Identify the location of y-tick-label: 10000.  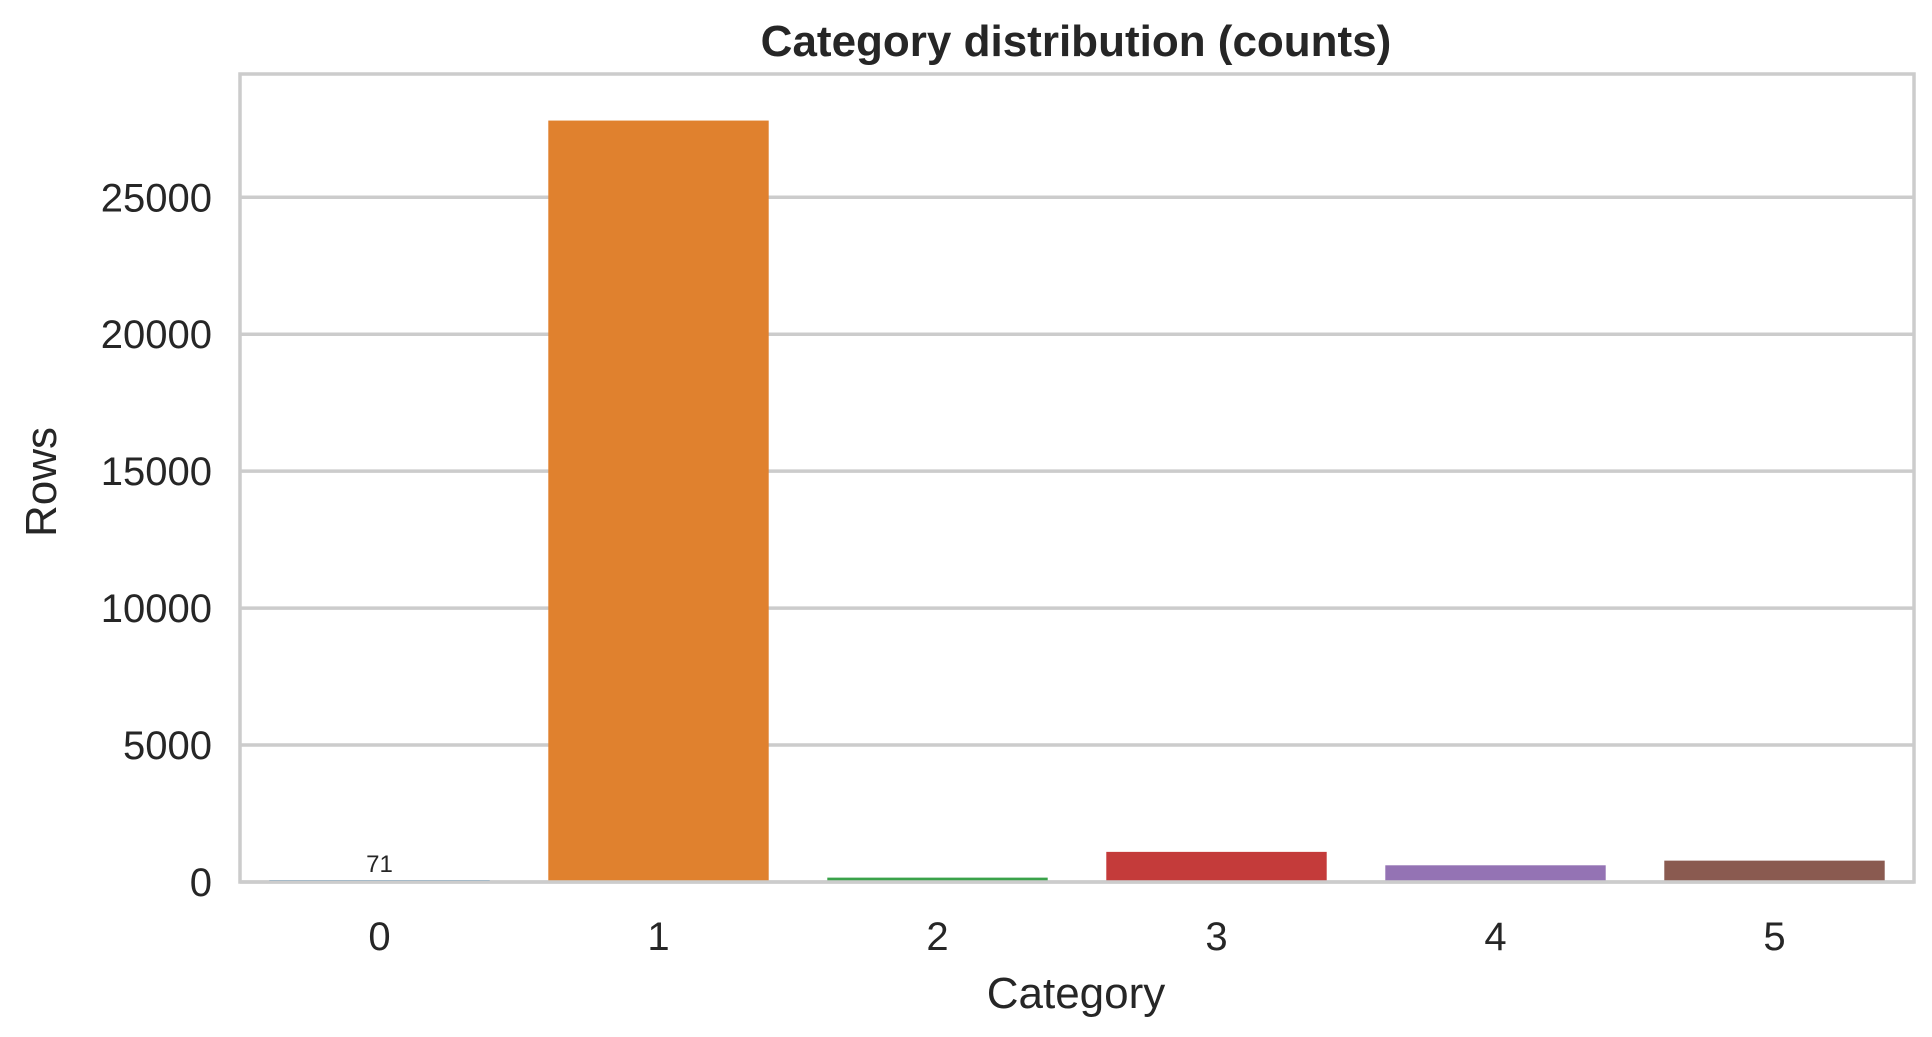
(156, 609).